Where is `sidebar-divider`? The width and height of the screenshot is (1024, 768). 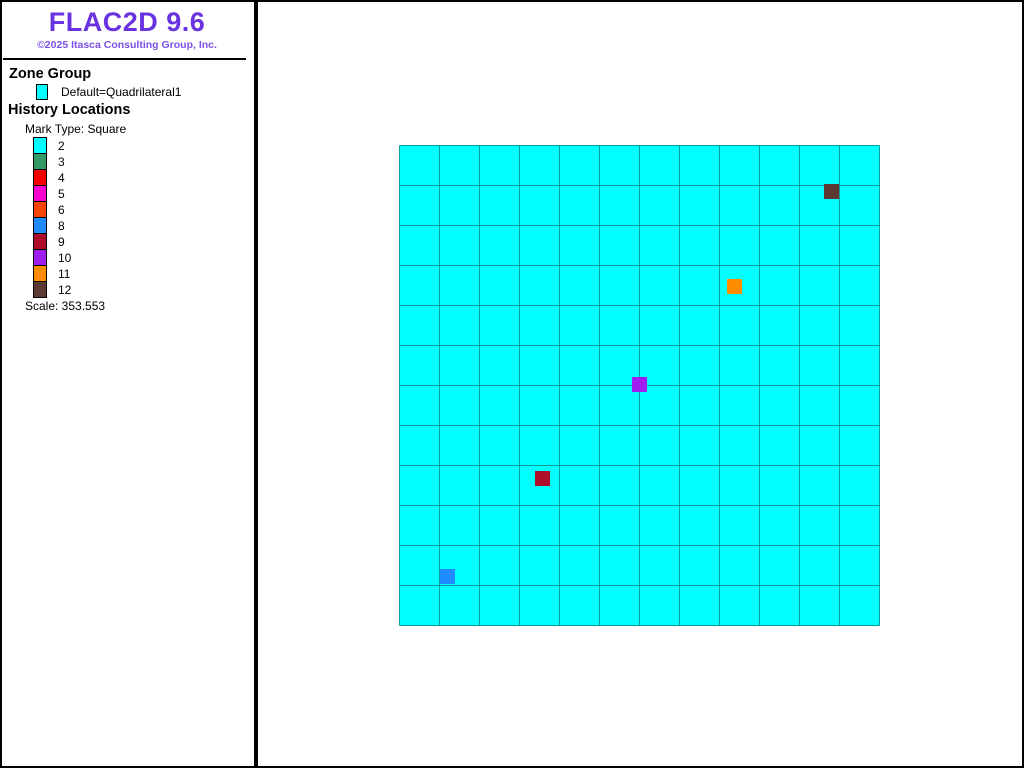
sidebar-divider is located at coordinates (124, 59).